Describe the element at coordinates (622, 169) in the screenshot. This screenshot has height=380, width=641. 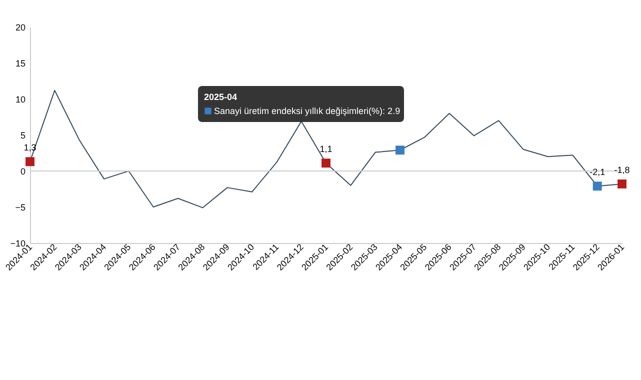
I see `data-label: -1,8` at that location.